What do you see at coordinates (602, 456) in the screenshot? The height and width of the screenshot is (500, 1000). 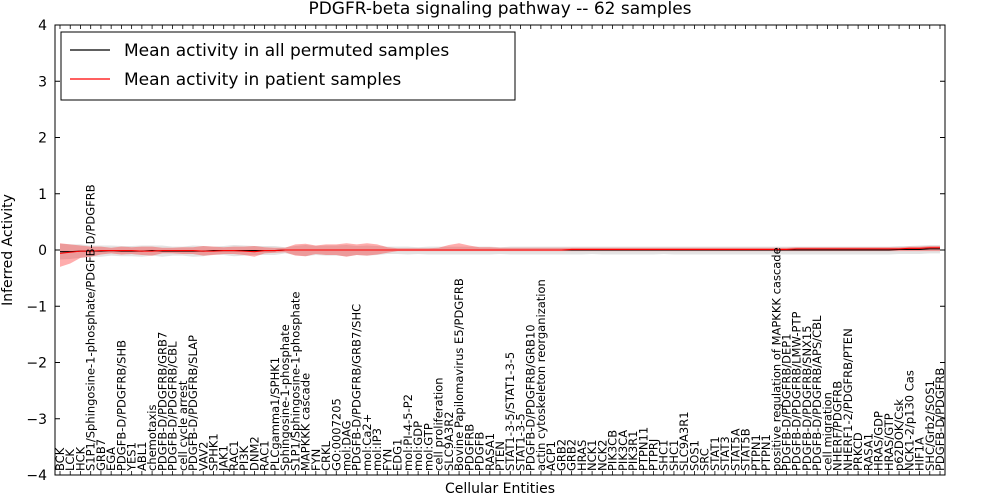 I see `category-label: NCK2` at bounding box center [602, 456].